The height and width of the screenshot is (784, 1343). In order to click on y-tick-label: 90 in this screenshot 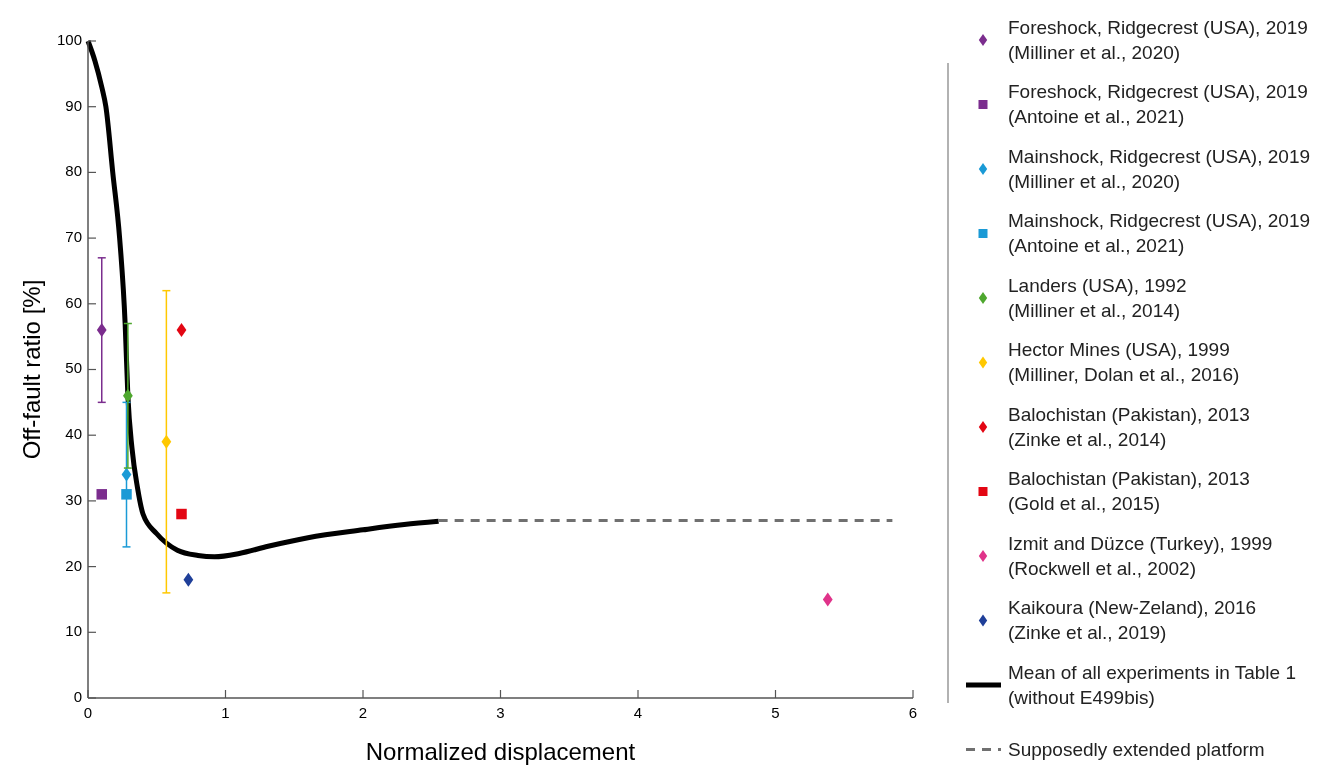, I will do `click(73, 105)`.